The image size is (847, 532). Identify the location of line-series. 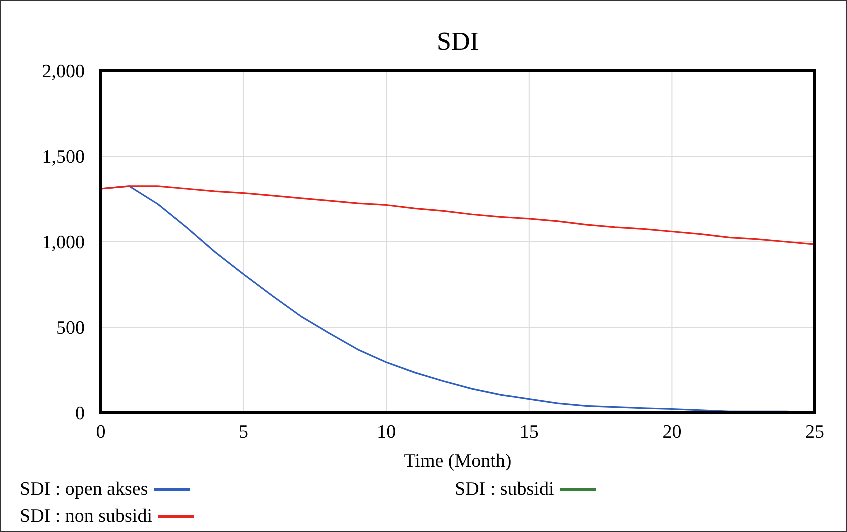
(458, 216).